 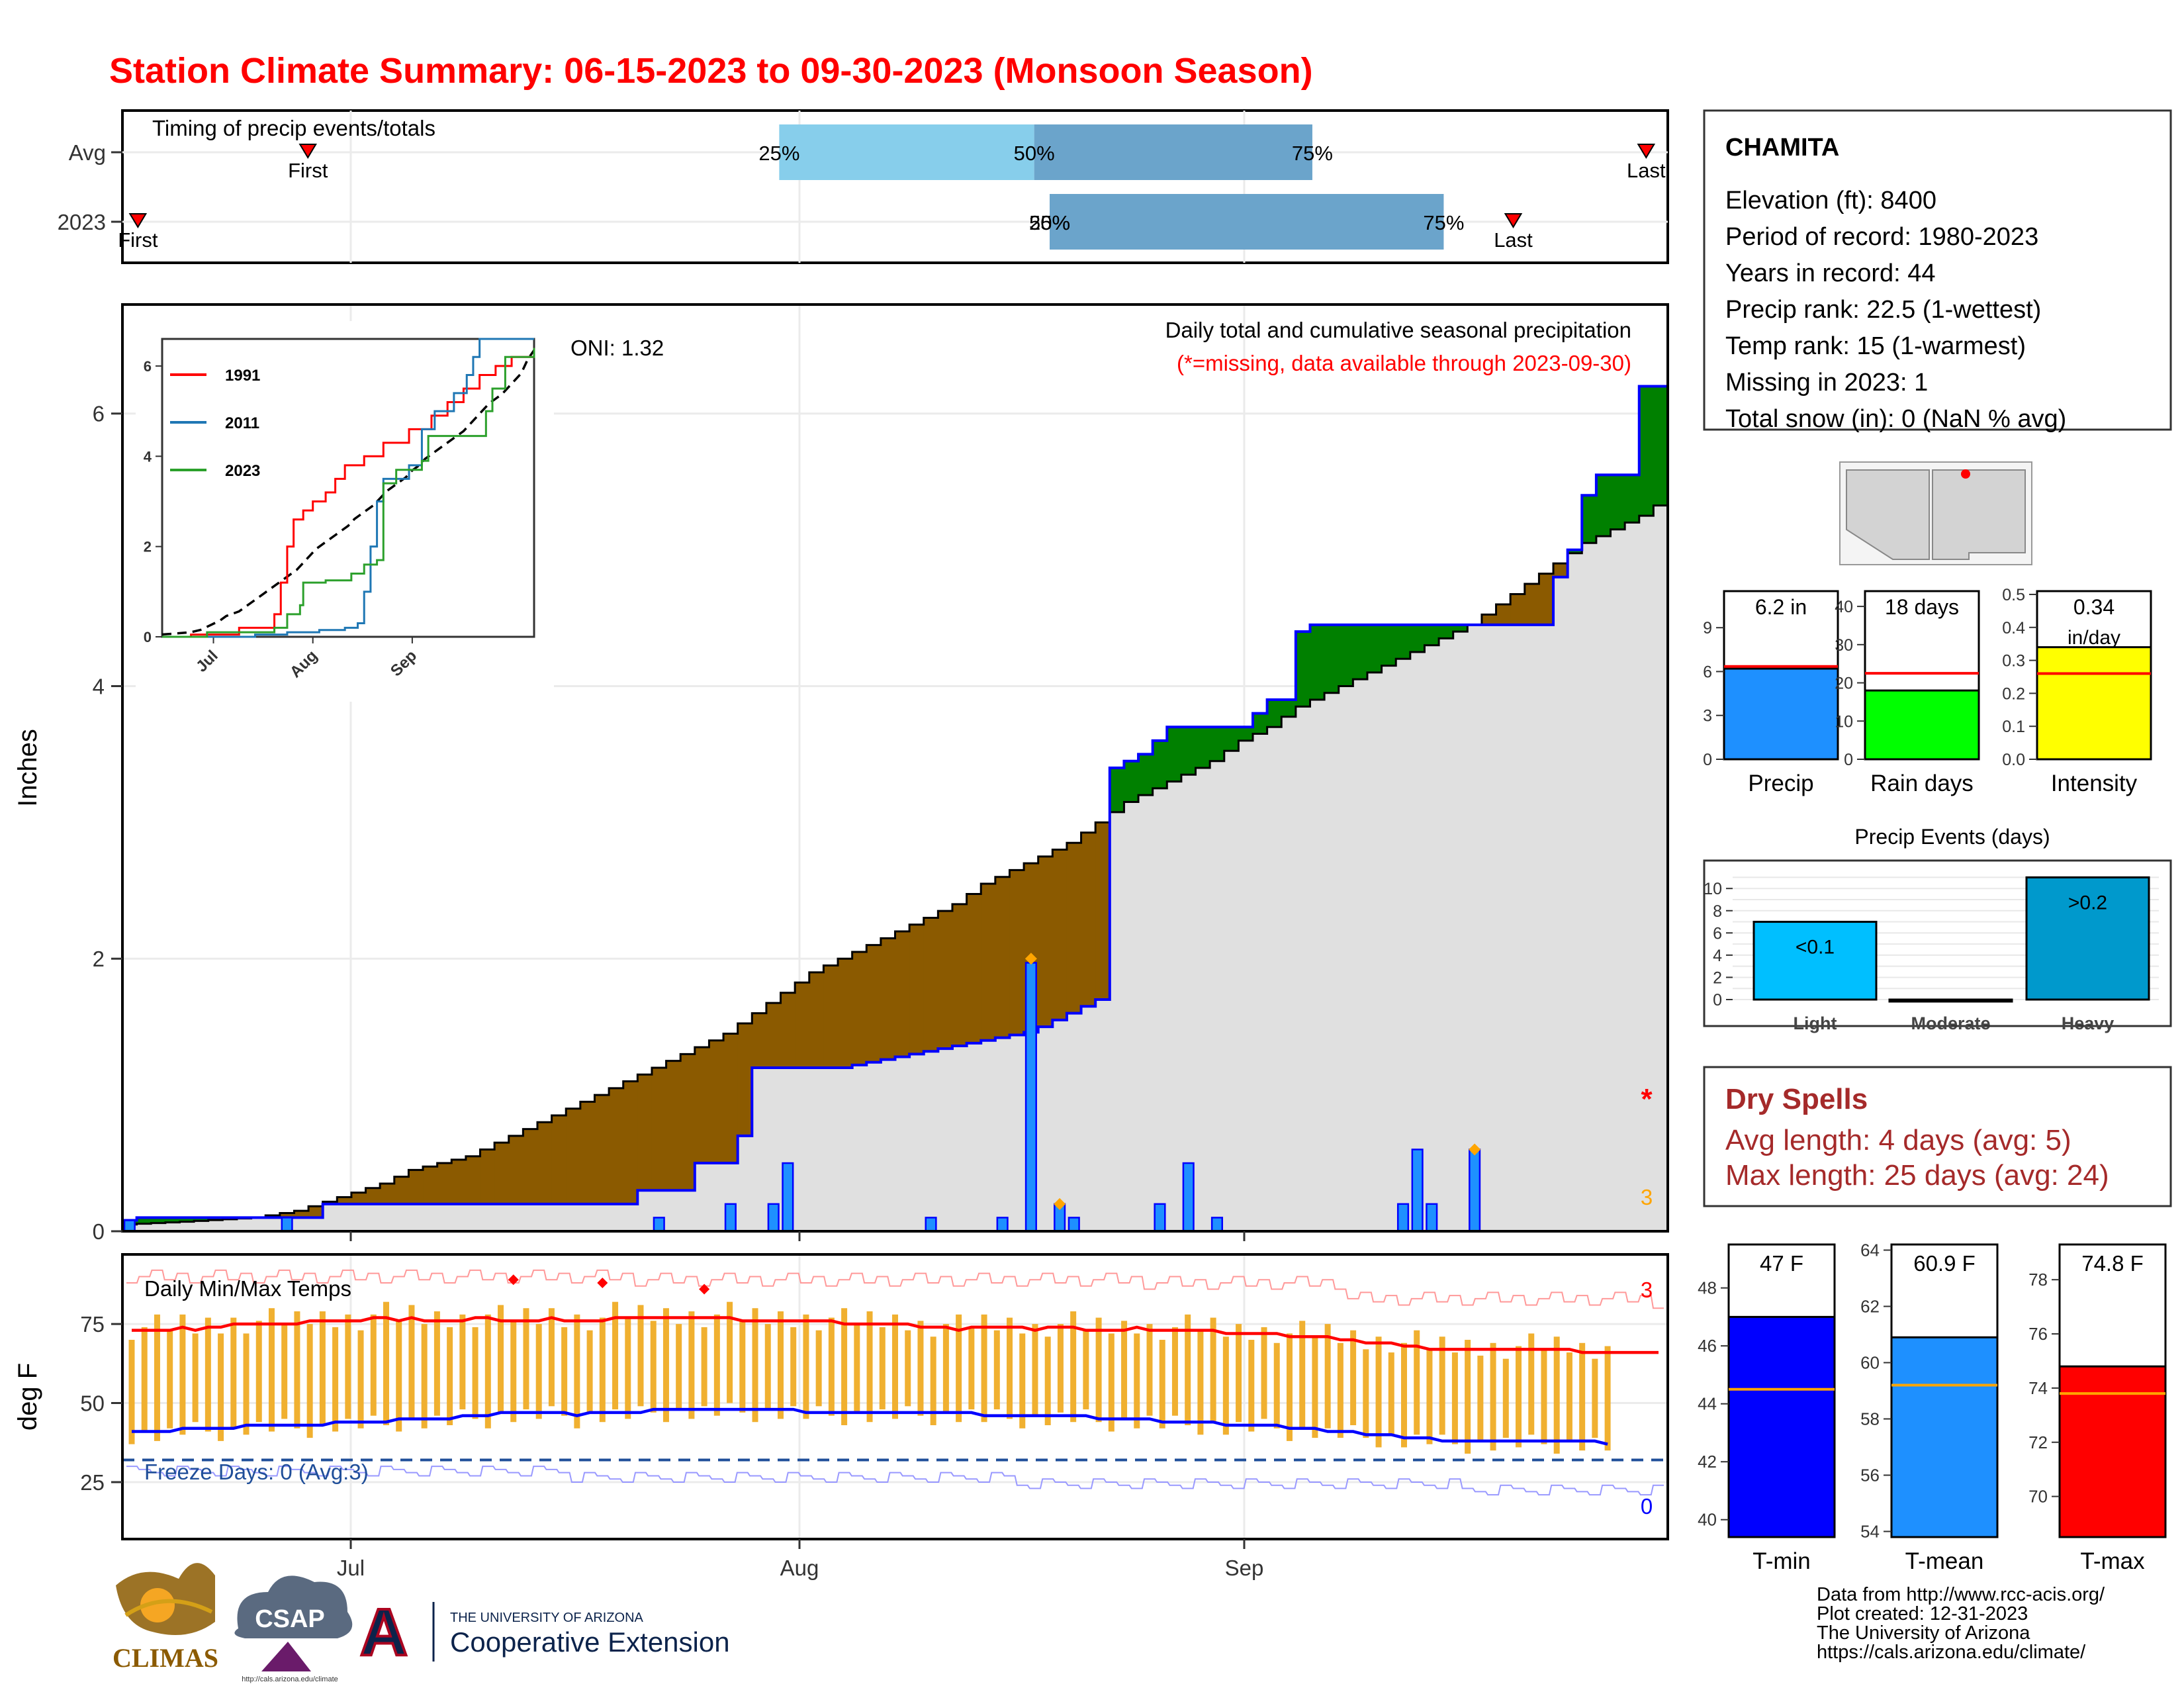 What do you see at coordinates (148, 366) in the screenshot?
I see `inset-ytick-label-6: 6` at bounding box center [148, 366].